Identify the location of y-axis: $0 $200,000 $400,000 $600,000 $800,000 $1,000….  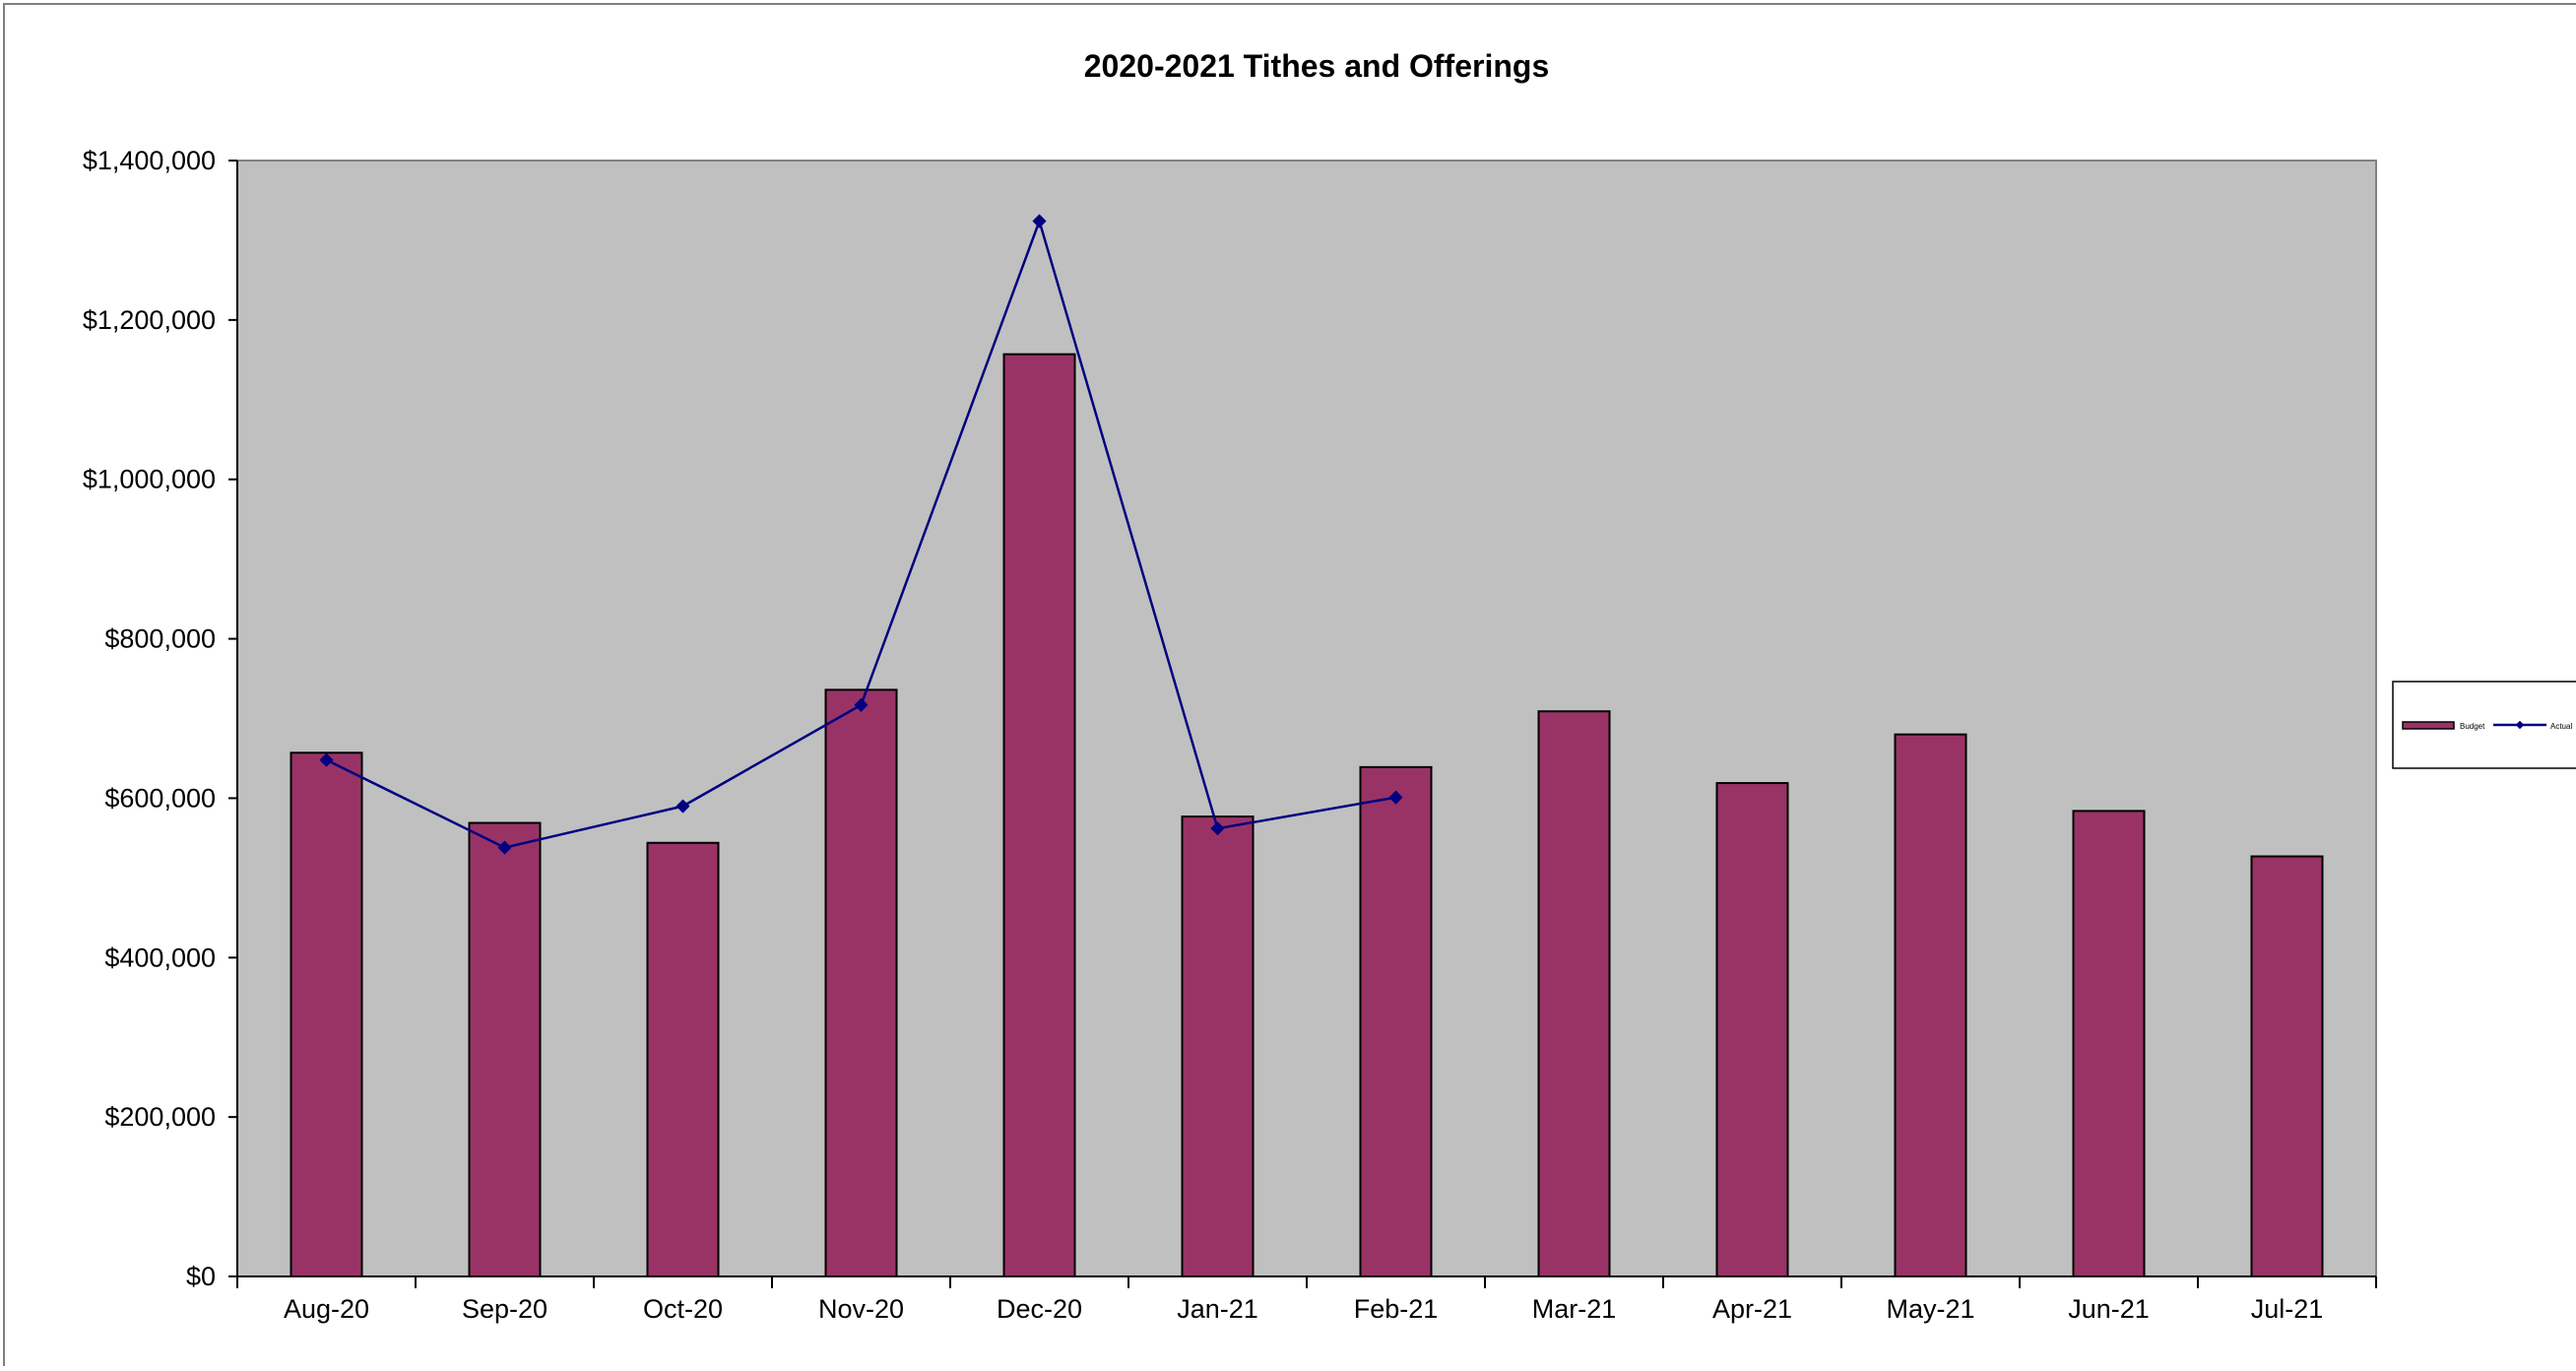
(160, 718).